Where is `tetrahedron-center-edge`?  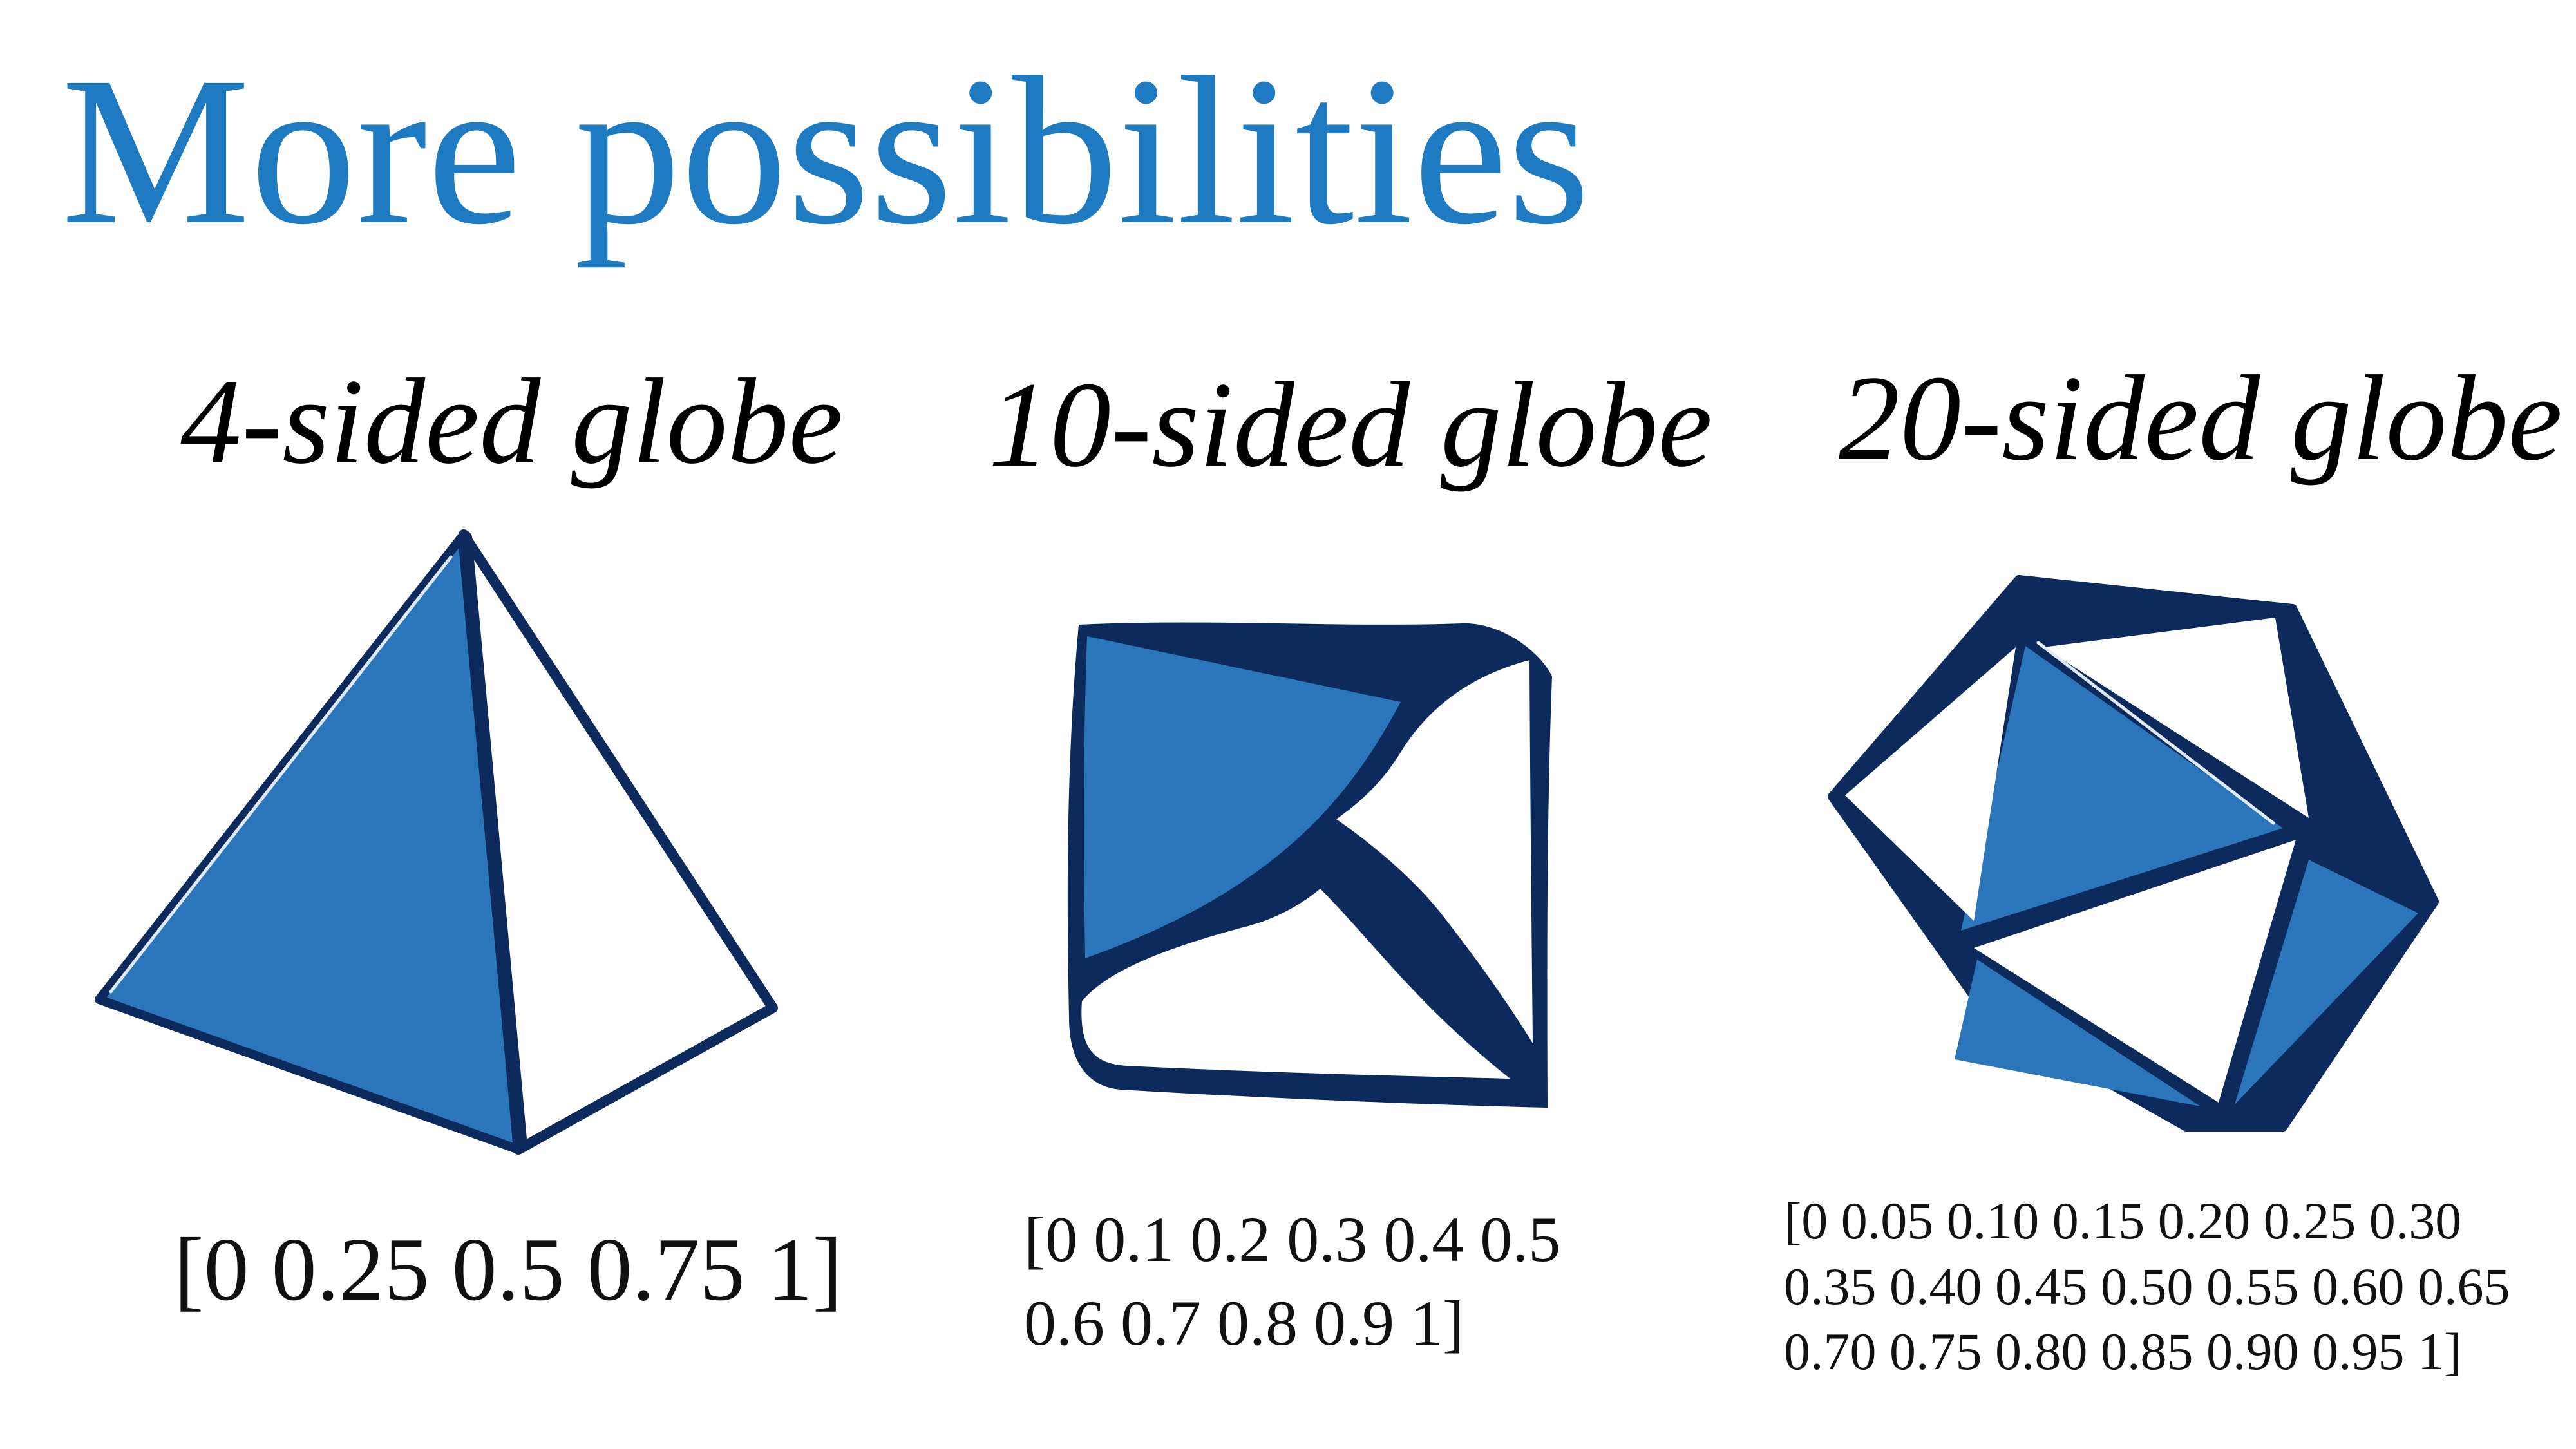
tetrahedron-center-edge is located at coordinates (493, 842).